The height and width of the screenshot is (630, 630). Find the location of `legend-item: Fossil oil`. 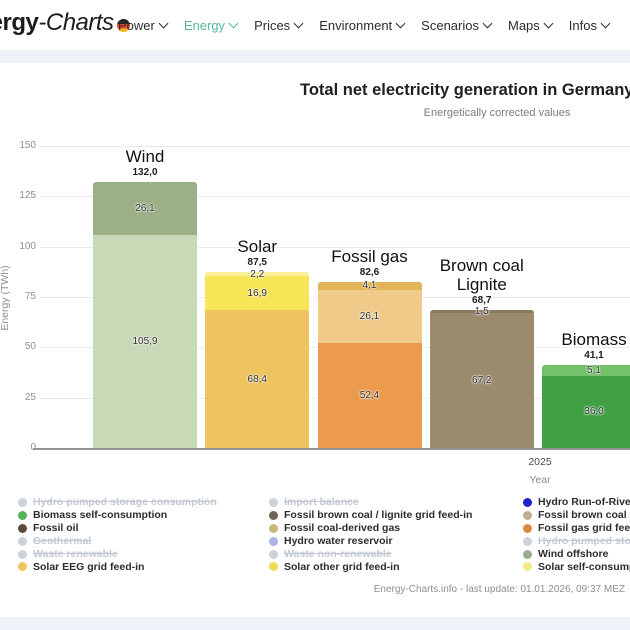

legend-item: Fossil oil is located at coordinates (148, 528).